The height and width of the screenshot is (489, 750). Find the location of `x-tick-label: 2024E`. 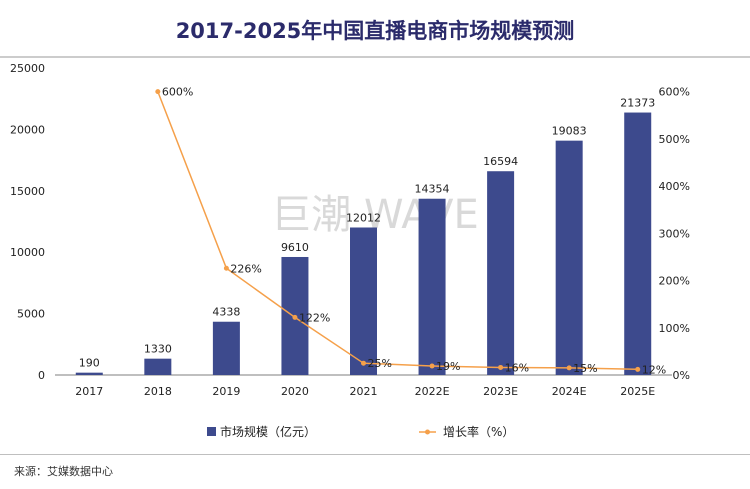

x-tick-label: 2024E is located at coordinates (569, 391).